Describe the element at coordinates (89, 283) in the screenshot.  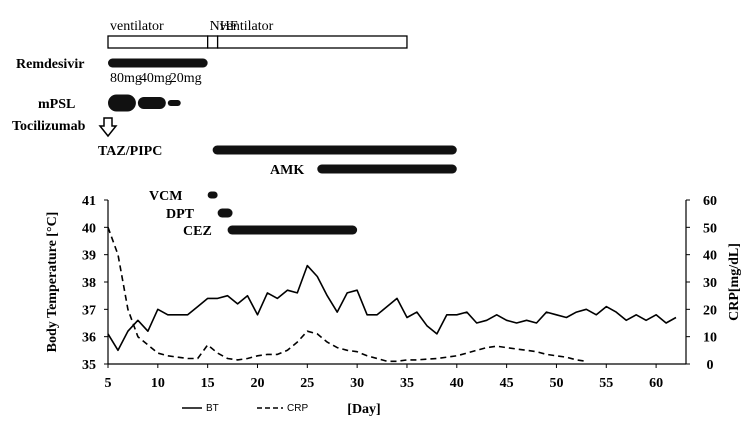
I see `y-left-tick-label: 38` at that location.